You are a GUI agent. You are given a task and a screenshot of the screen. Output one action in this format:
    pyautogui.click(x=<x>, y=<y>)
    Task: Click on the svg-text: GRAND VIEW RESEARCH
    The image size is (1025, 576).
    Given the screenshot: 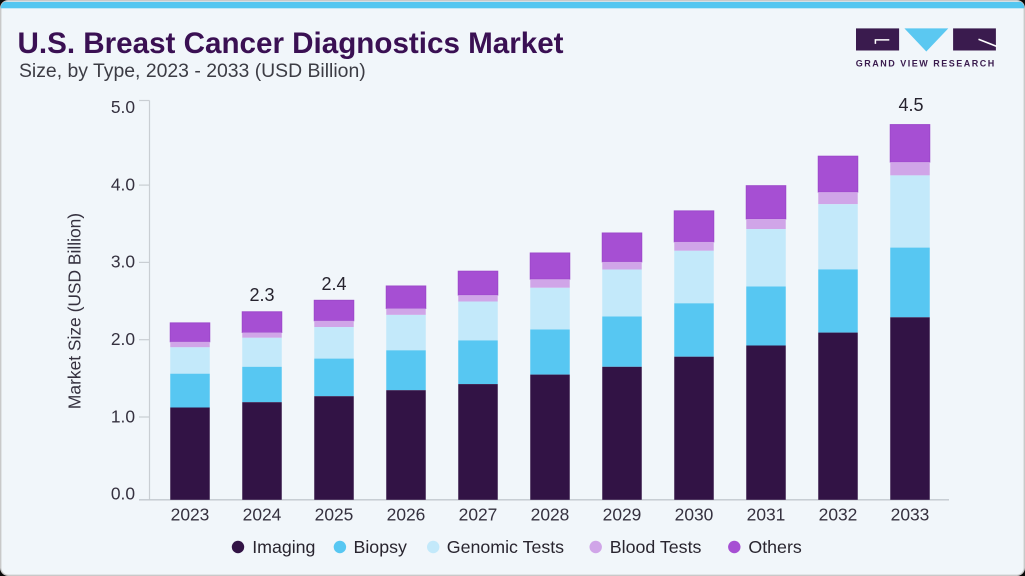 What is the action you would take?
    pyautogui.click(x=926, y=64)
    